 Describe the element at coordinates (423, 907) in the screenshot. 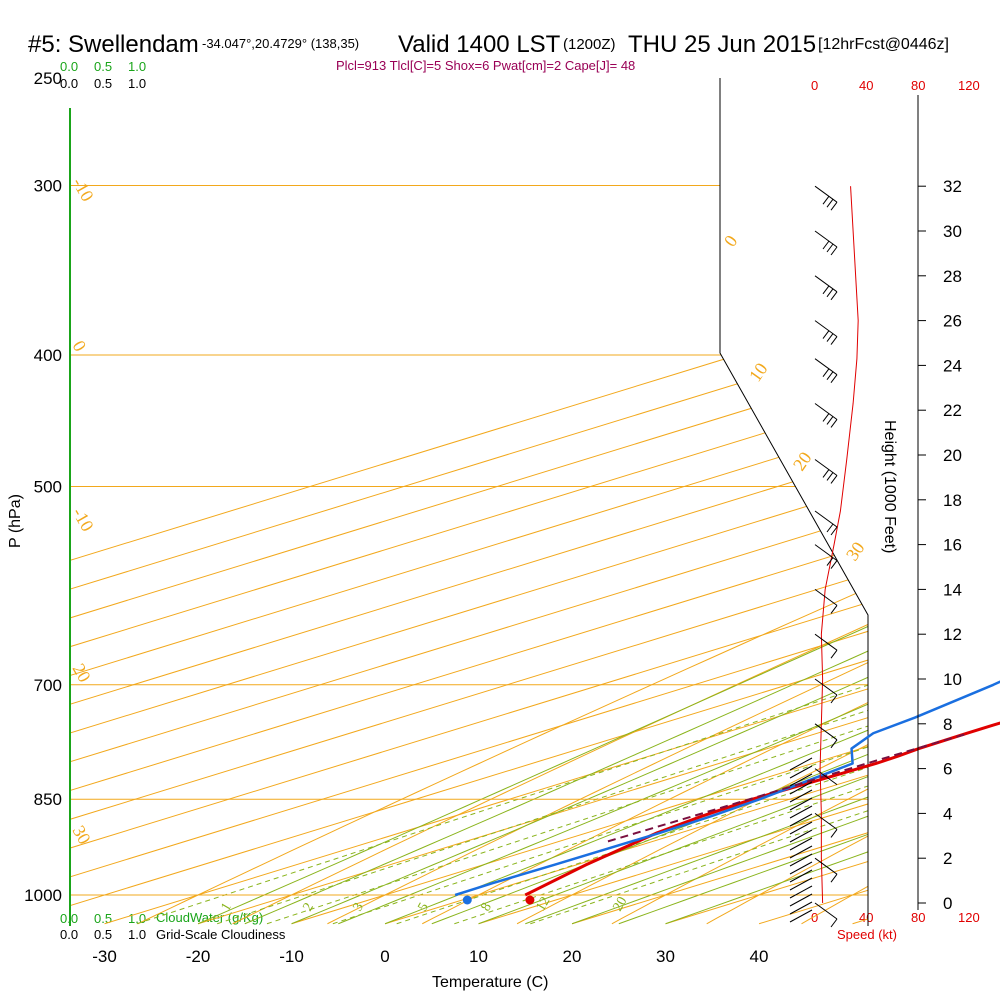

I see `mixing-ratio-label: 5` at that location.